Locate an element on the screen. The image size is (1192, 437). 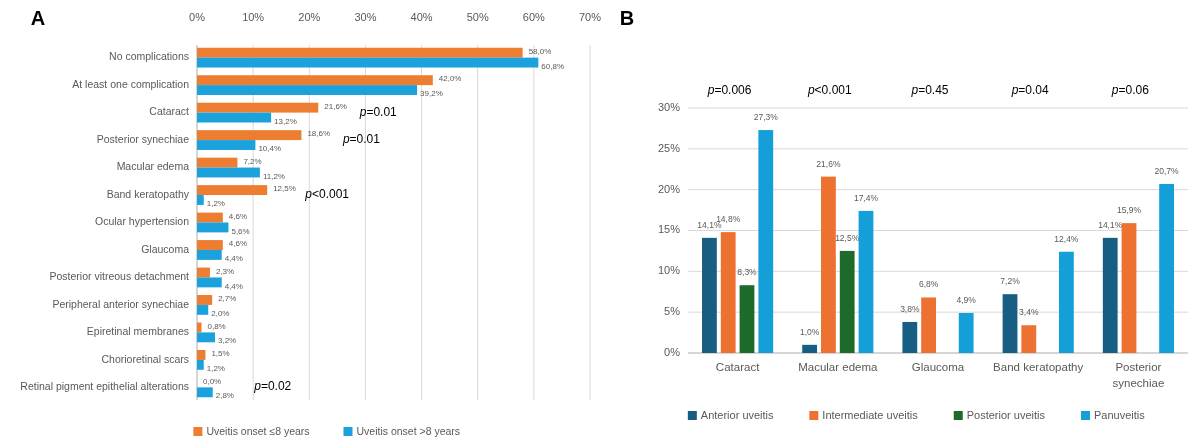
legend-label: Uveitis onset >8 years is located at coordinates (408, 430).